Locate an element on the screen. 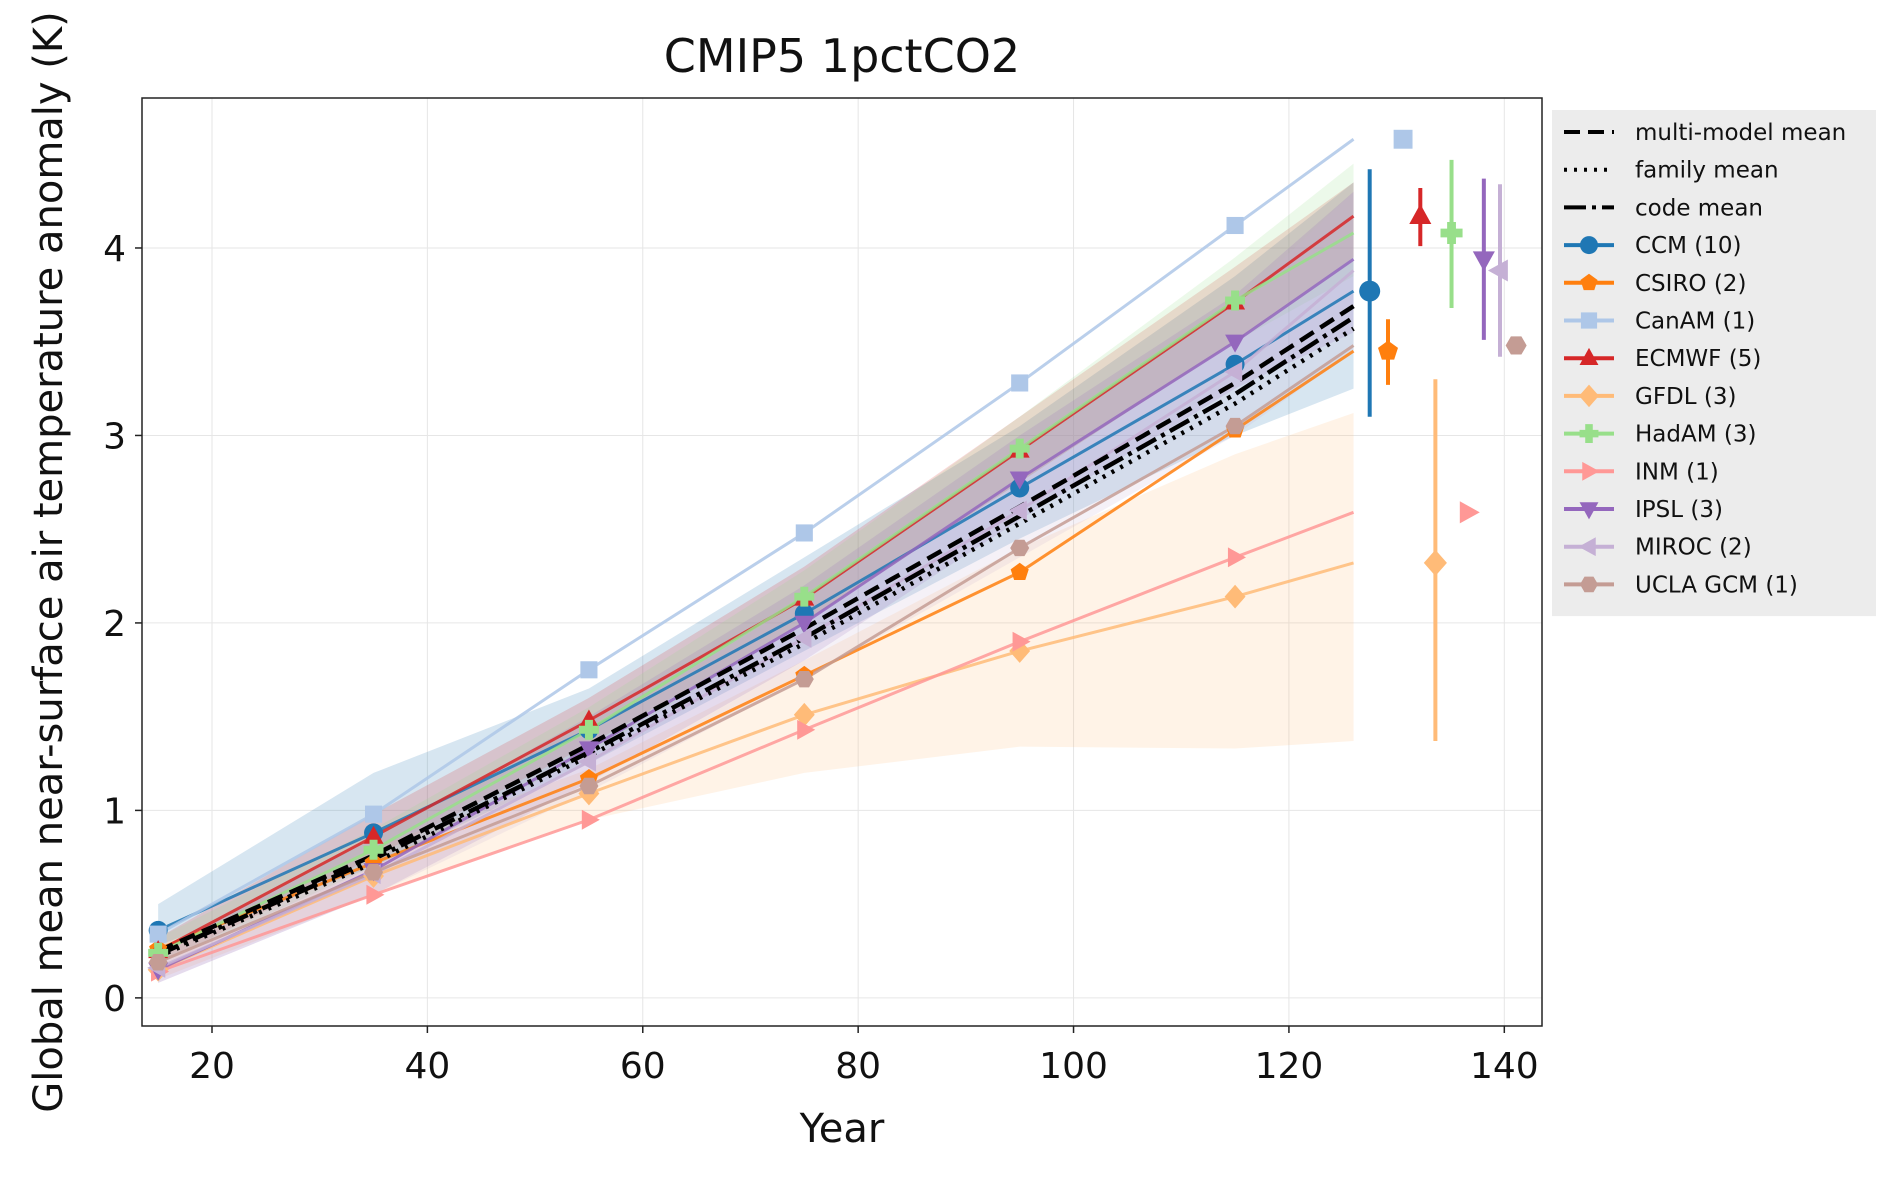 The height and width of the screenshot is (1181, 1884). legend-label-hadam-3: HadAM (3) is located at coordinates (1695, 435).